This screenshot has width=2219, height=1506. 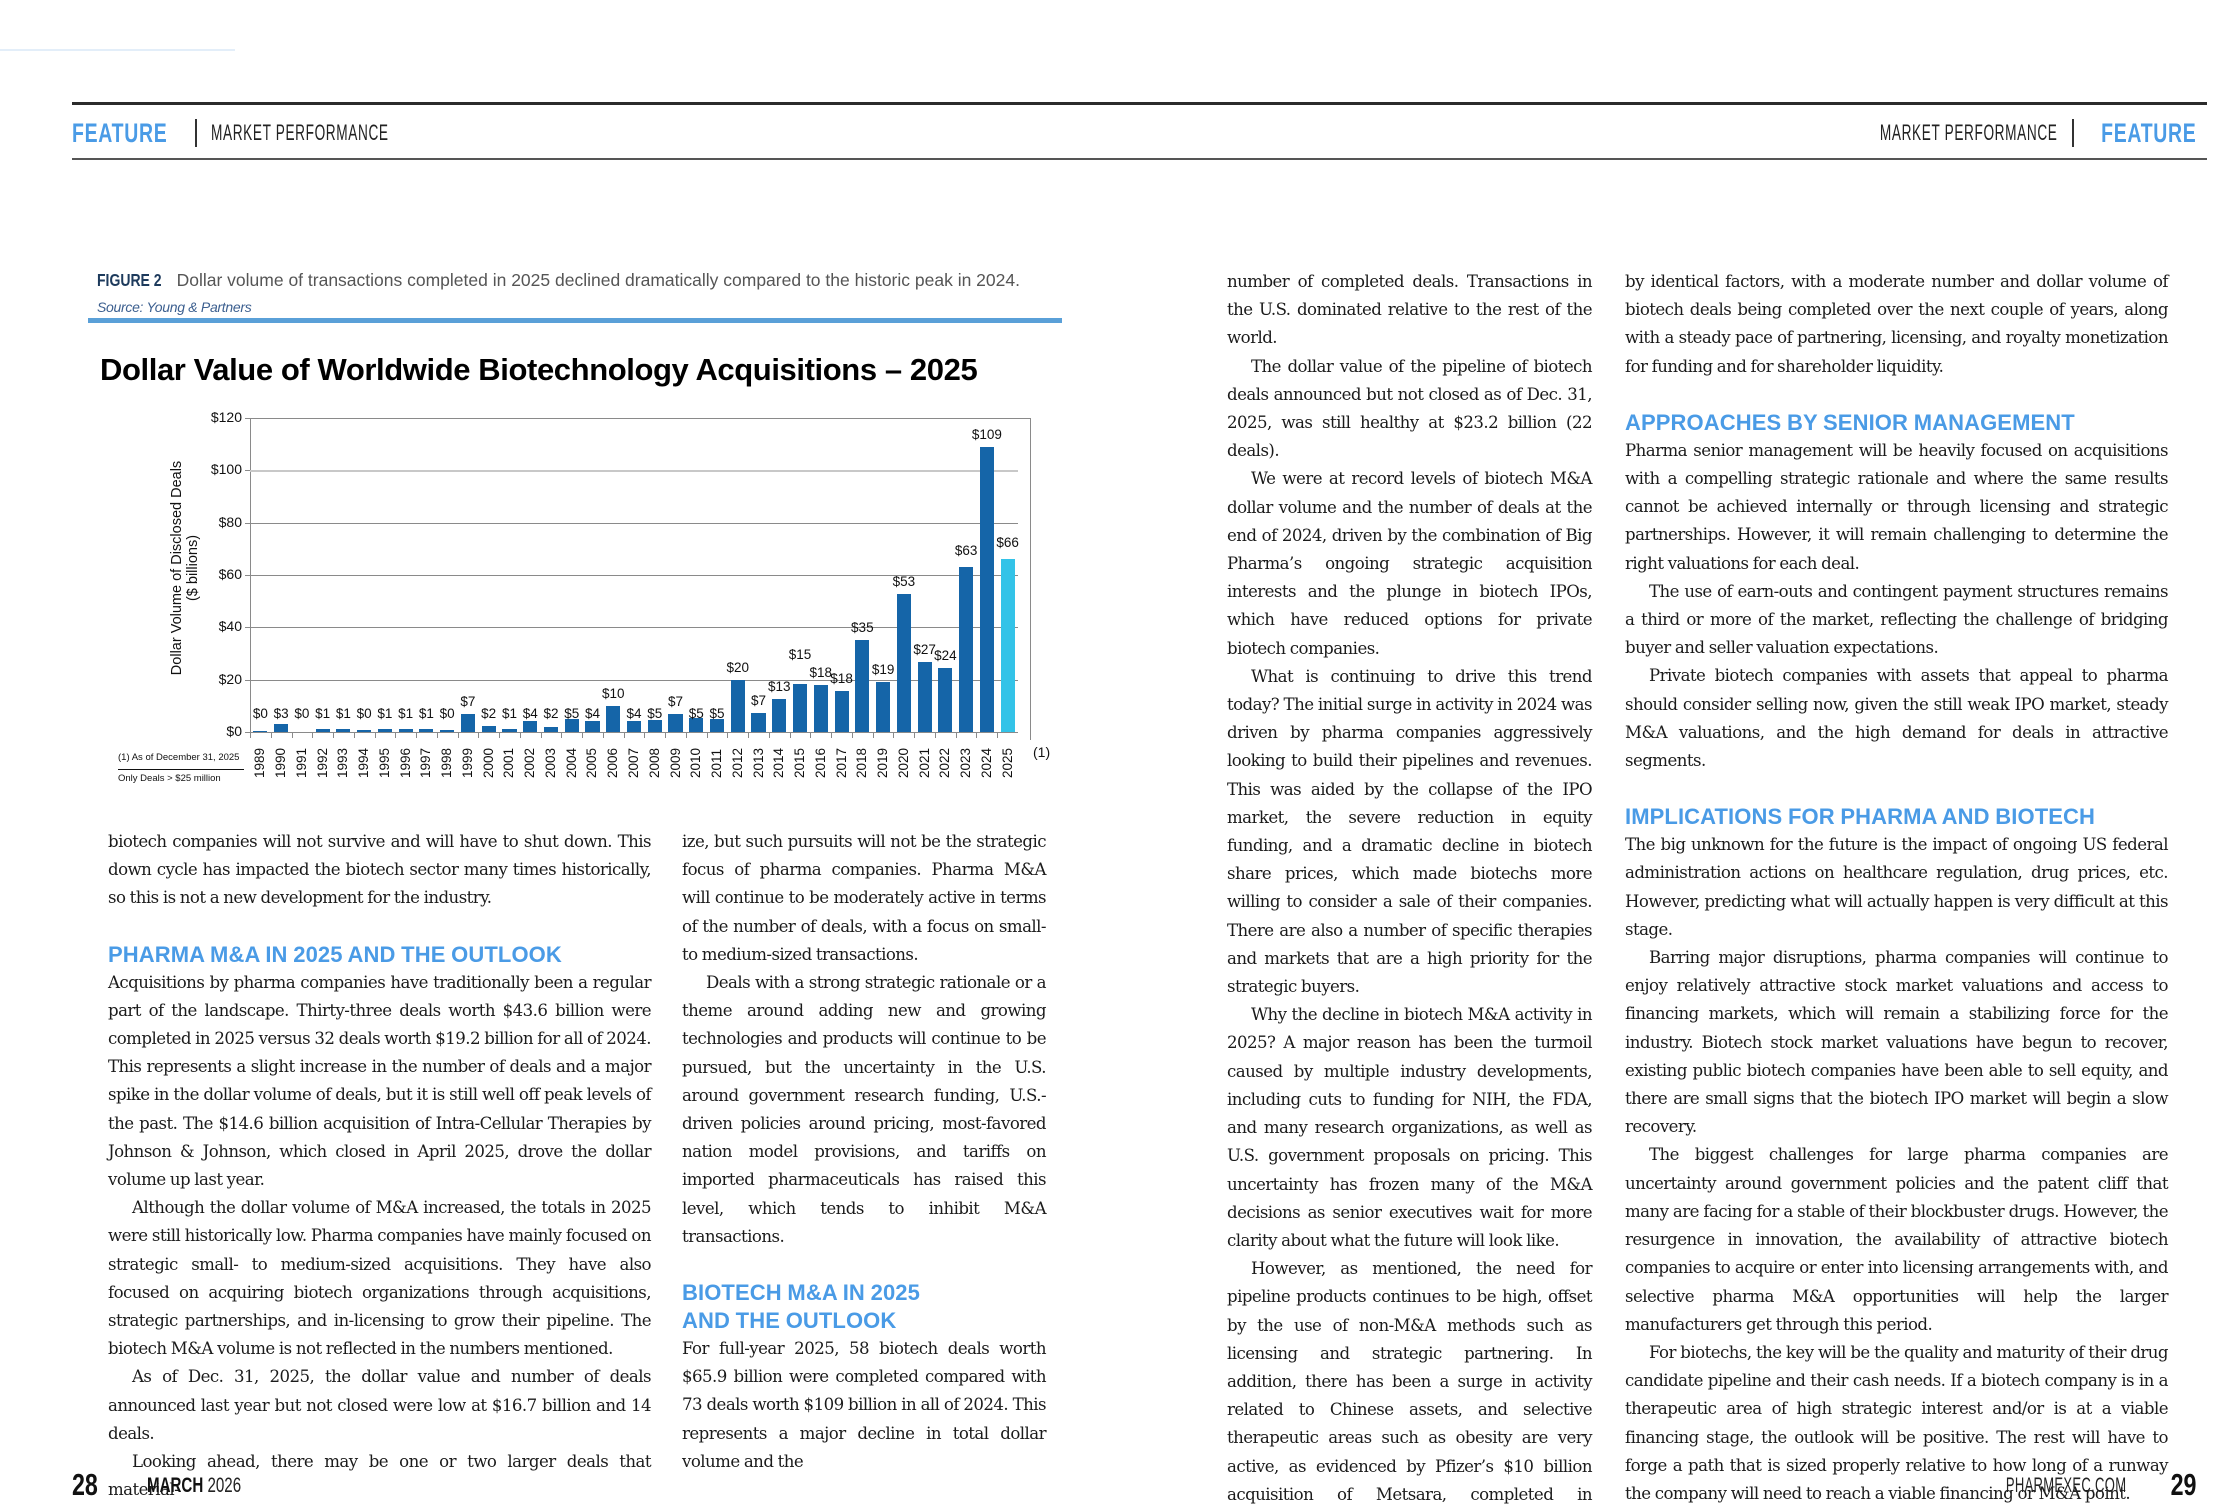 I want to click on x-tick-label: 2022, so click(x=945, y=762).